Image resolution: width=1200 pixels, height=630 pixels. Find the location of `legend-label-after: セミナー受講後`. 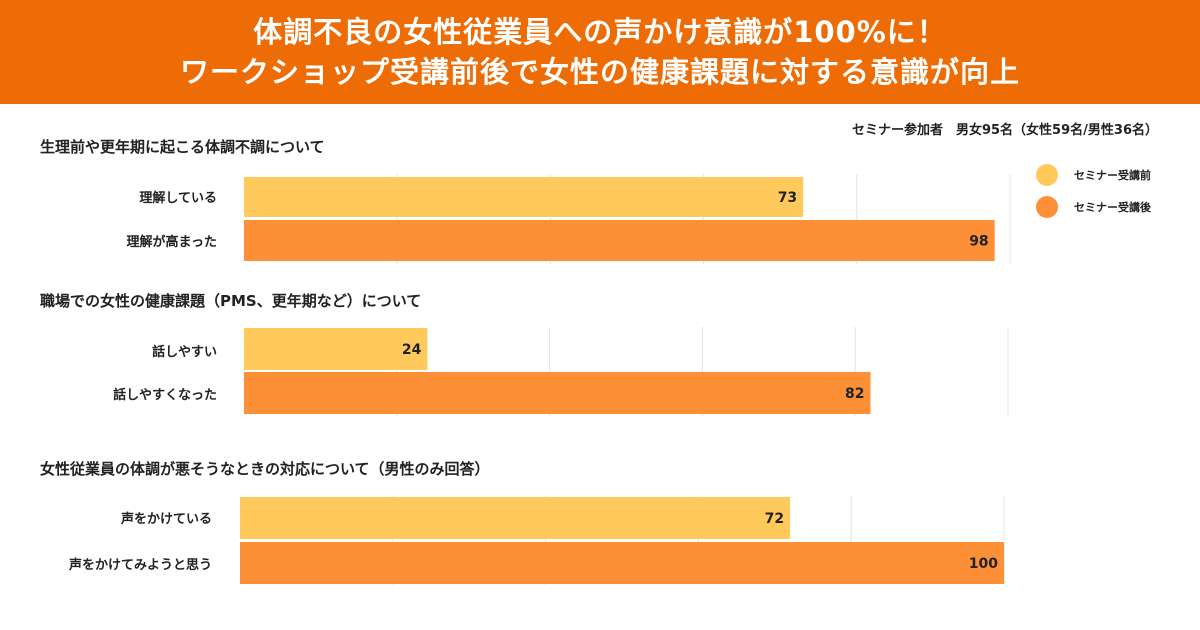

legend-label-after: セミナー受講後 is located at coordinates (1112, 207).